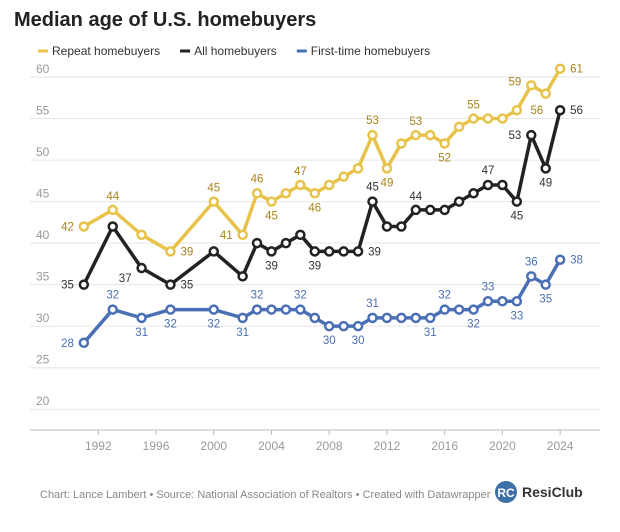  What do you see at coordinates (531, 262) in the screenshot?
I see `data-label: 36` at bounding box center [531, 262].